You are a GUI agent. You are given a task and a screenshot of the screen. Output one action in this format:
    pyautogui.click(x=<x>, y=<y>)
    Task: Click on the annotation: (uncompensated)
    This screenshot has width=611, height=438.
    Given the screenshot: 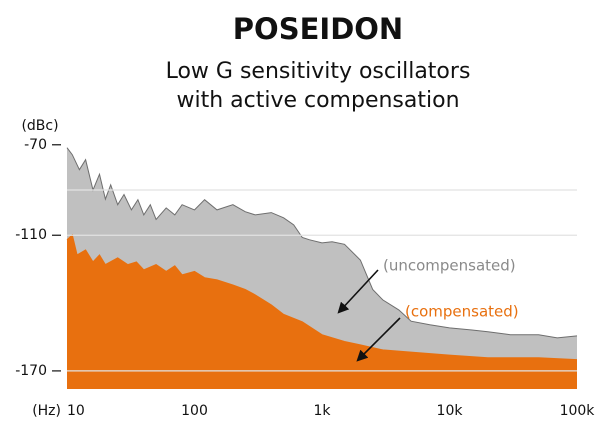 What is the action you would take?
    pyautogui.click(x=449, y=266)
    